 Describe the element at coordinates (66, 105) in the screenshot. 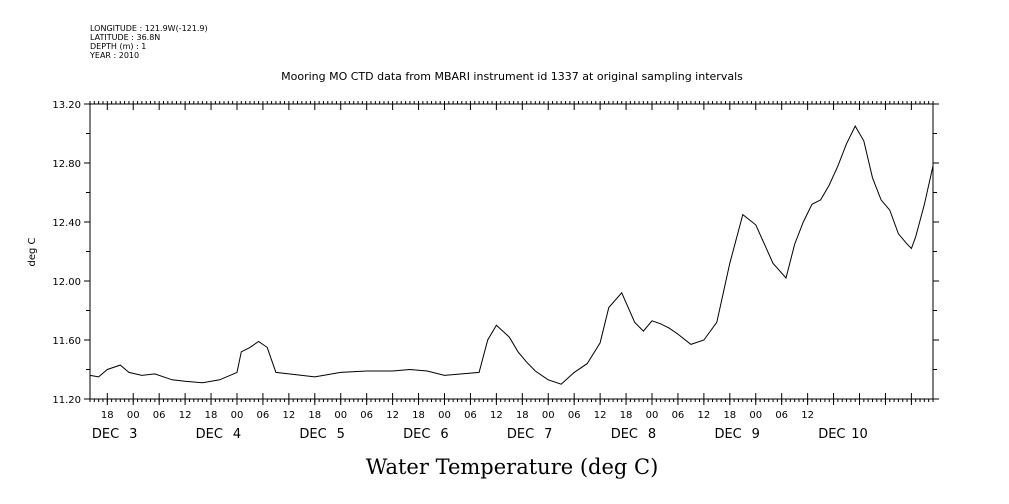

I see `y-tick-label: 13.20` at that location.